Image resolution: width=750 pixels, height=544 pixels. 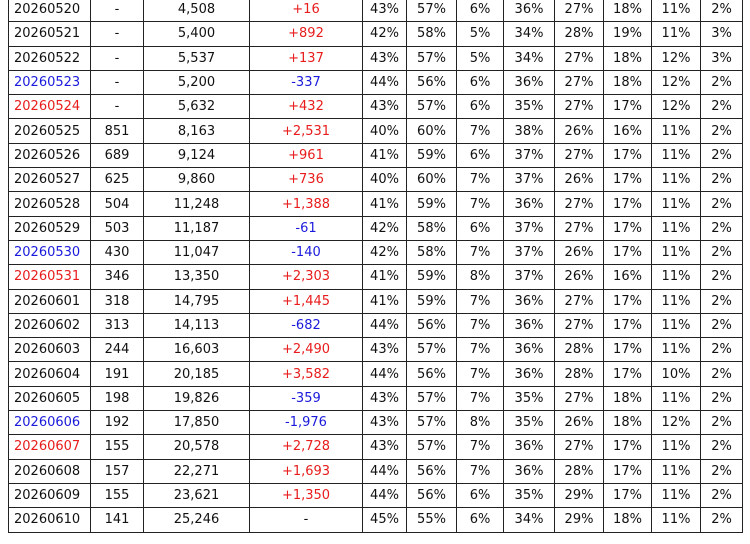 What do you see at coordinates (49, 374) in the screenshot?
I see `date-cell: 20260604` at bounding box center [49, 374].